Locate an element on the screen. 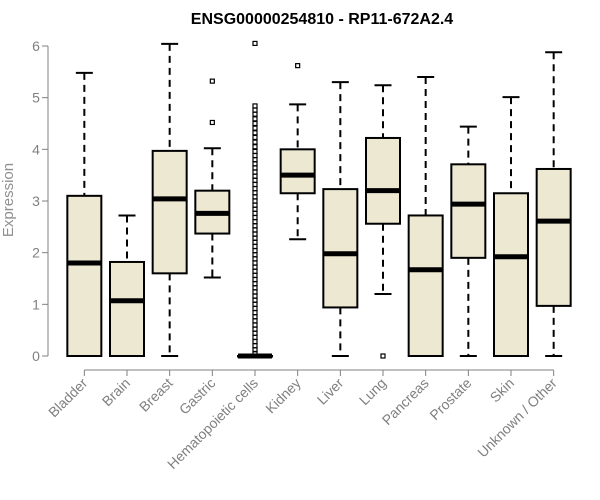  x-tick-label: Liver is located at coordinates (330, 391).